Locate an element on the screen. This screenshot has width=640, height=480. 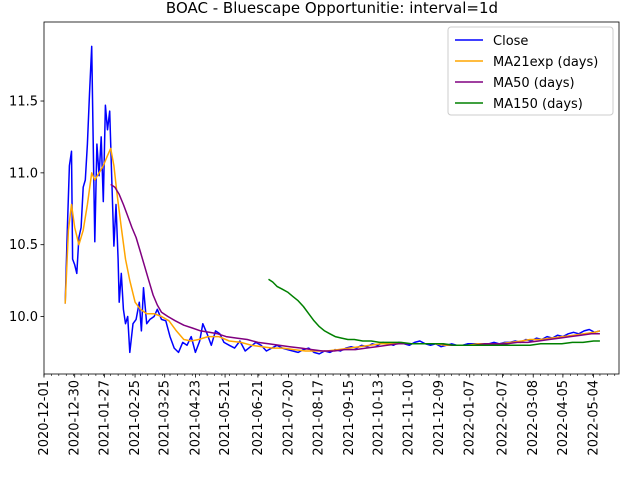
x-tick-label: 2021-11-10 is located at coordinates (408, 418).